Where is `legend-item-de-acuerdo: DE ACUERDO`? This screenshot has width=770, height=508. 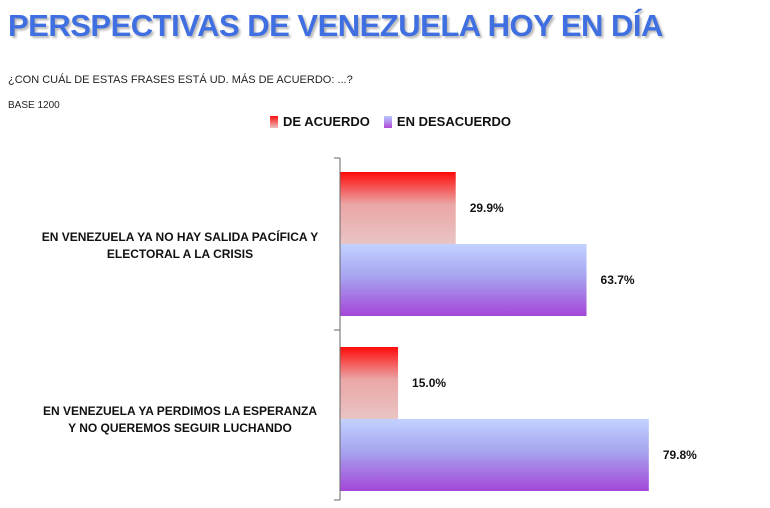
legend-item-de-acuerdo: DE ACUERDO is located at coordinates (320, 121).